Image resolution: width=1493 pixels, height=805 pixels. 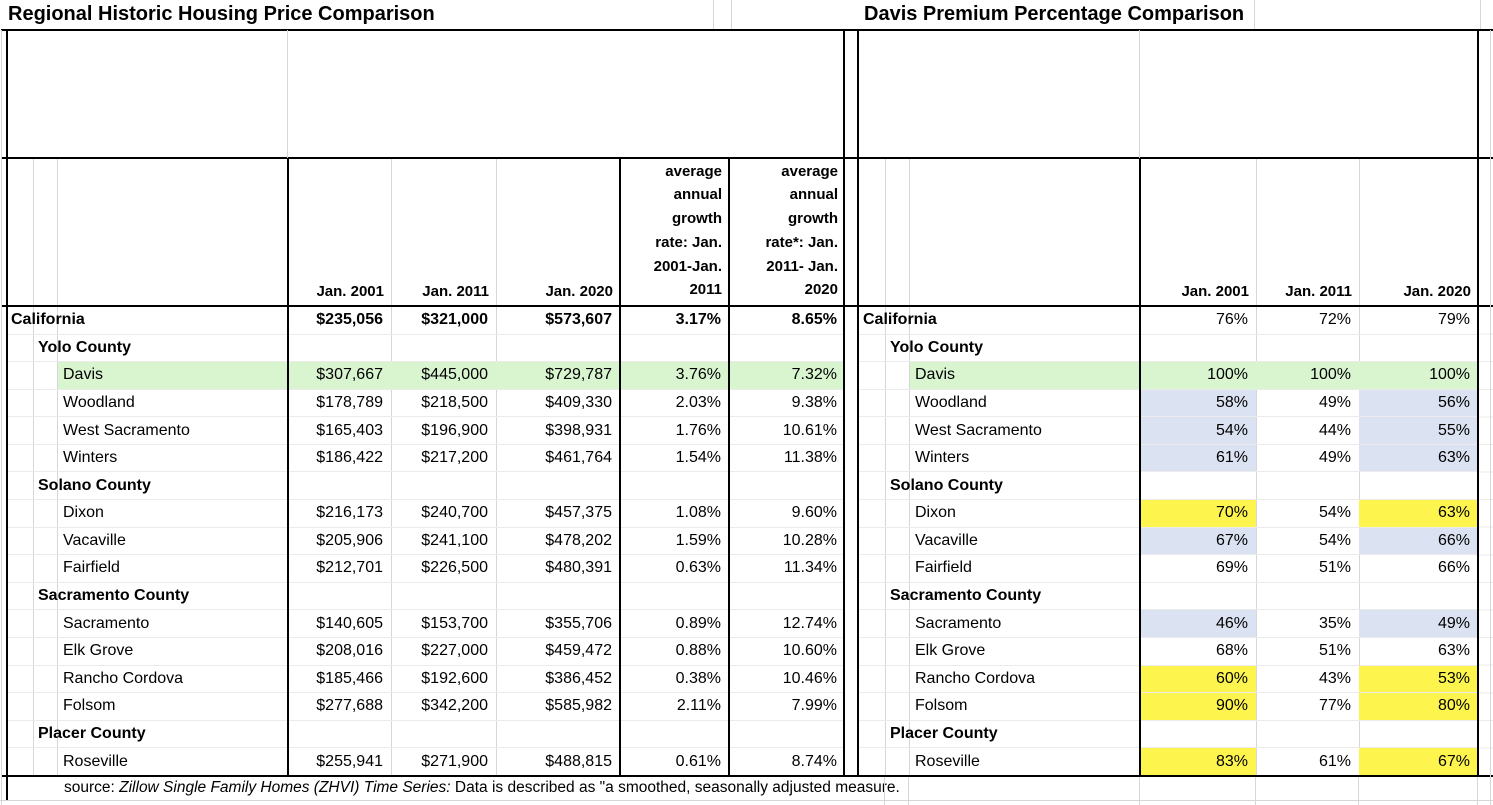 What do you see at coordinates (578, 430) in the screenshot?
I see `price-cell: $398,931` at bounding box center [578, 430].